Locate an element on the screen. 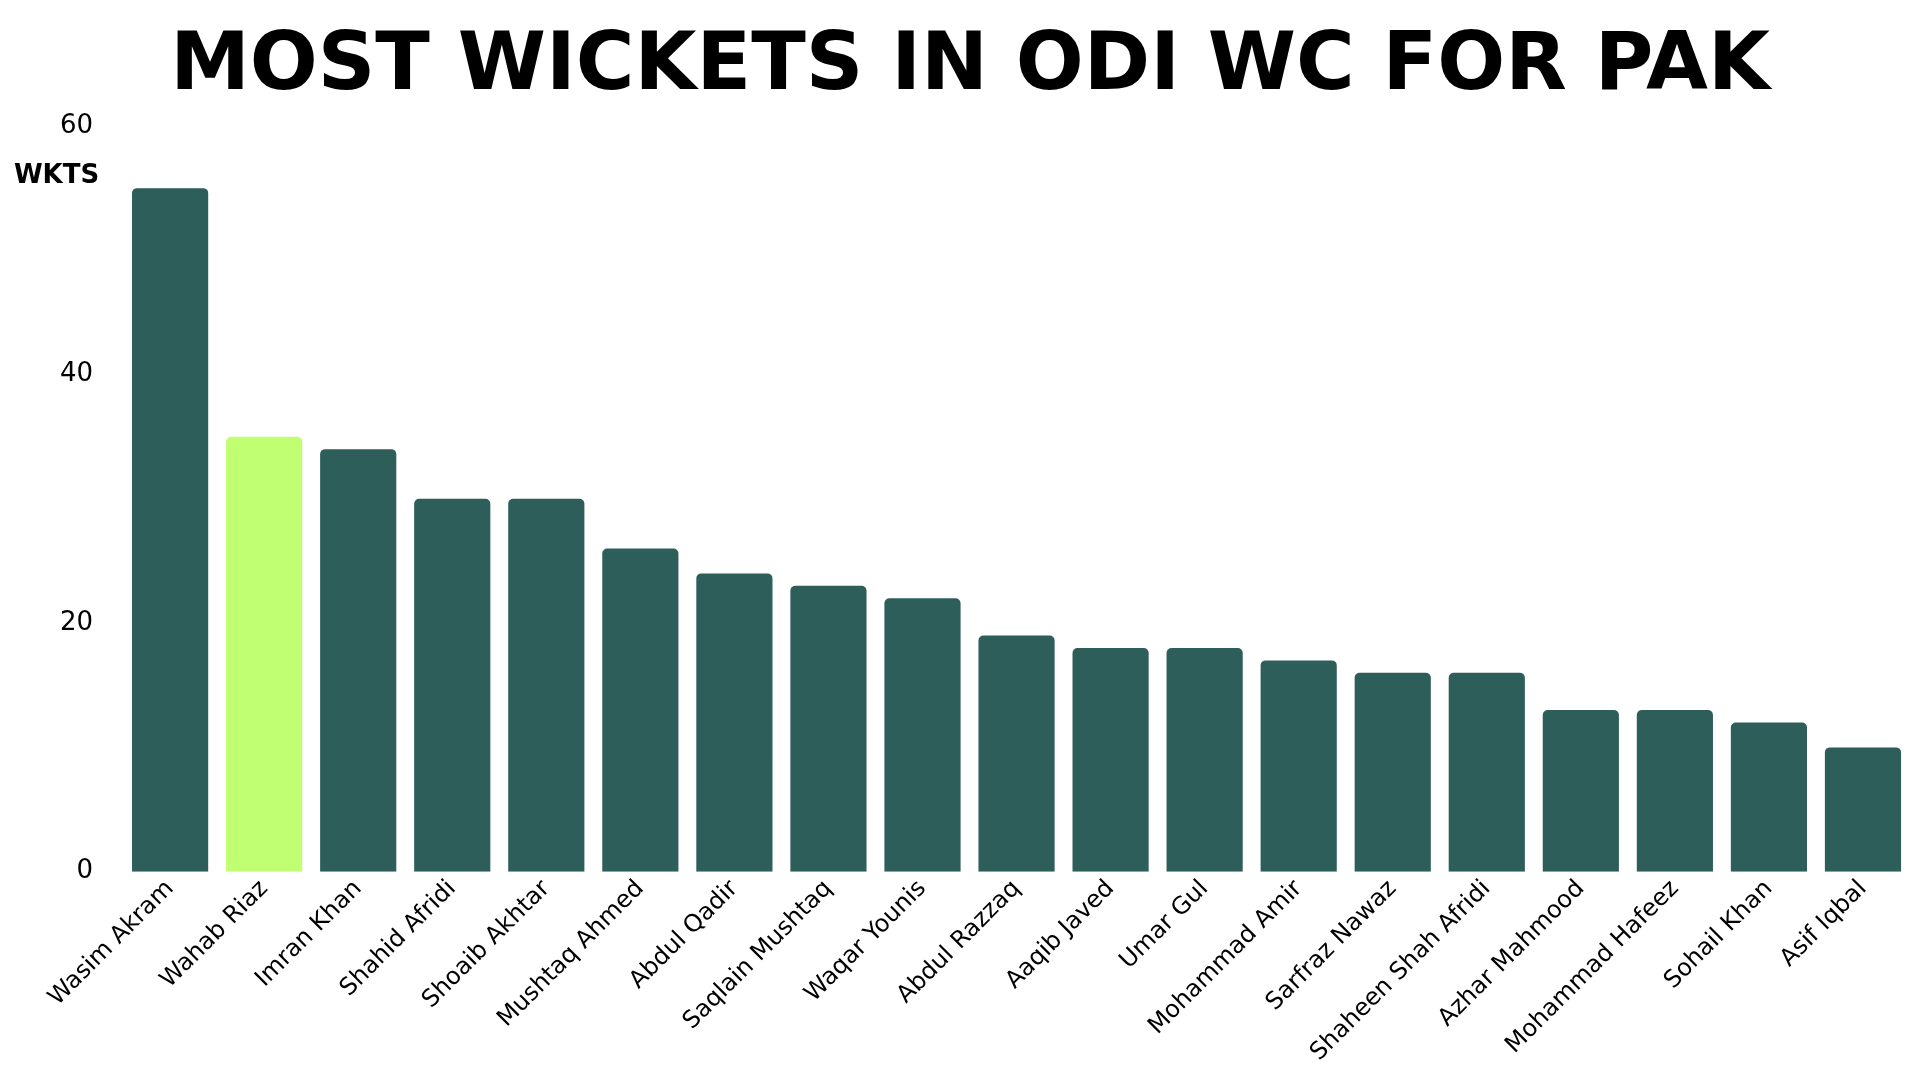  chart-title: MOST WICKETS IN ODI WC FOR PAK is located at coordinates (971, 61).